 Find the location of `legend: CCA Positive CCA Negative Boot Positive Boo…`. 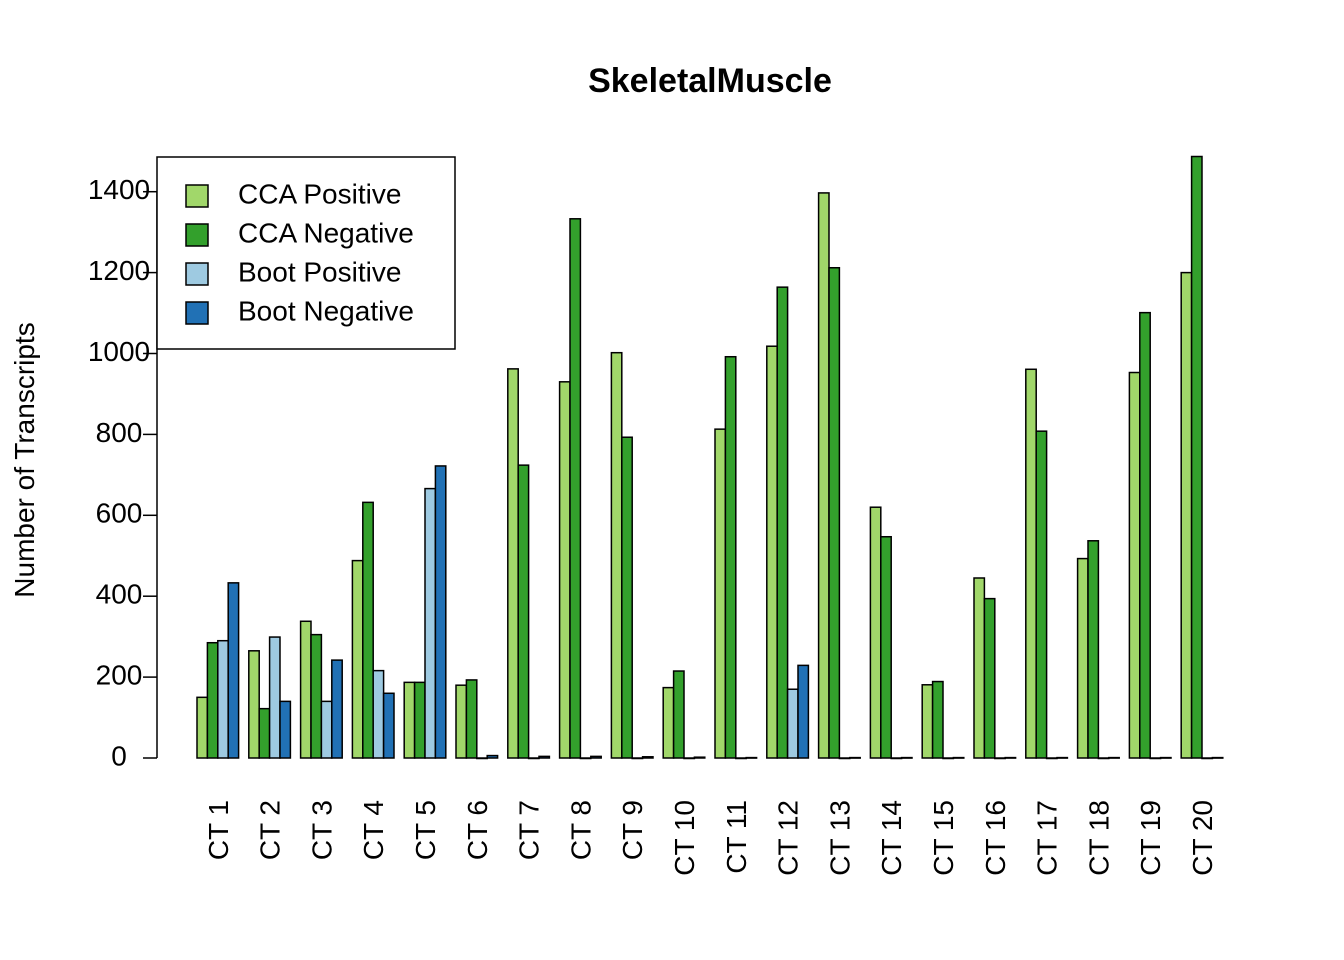

legend: CCA Positive CCA Negative Boot Positive Boo… is located at coordinates (306, 253).